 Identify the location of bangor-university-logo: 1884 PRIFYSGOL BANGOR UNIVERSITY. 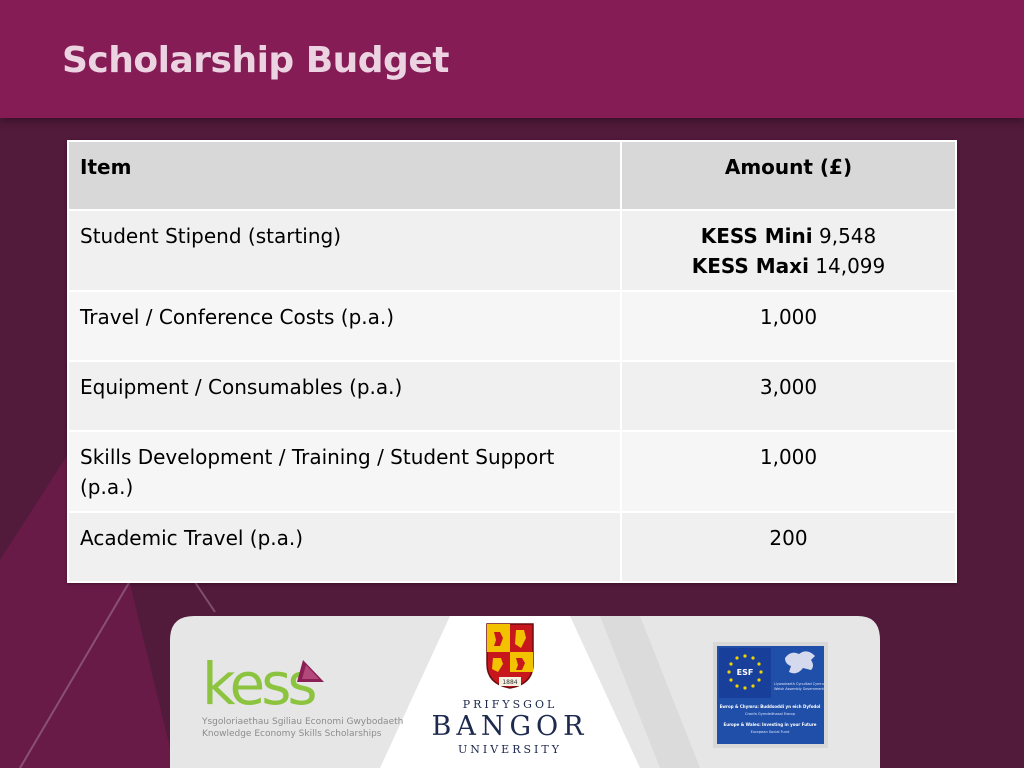
(510, 689).